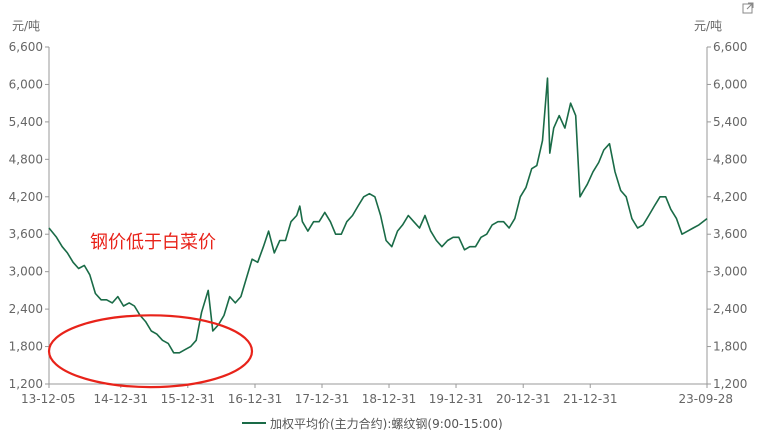 This screenshot has height=436, width=758. I want to click on y-tick-label-right: 4,800, so click(730, 159).